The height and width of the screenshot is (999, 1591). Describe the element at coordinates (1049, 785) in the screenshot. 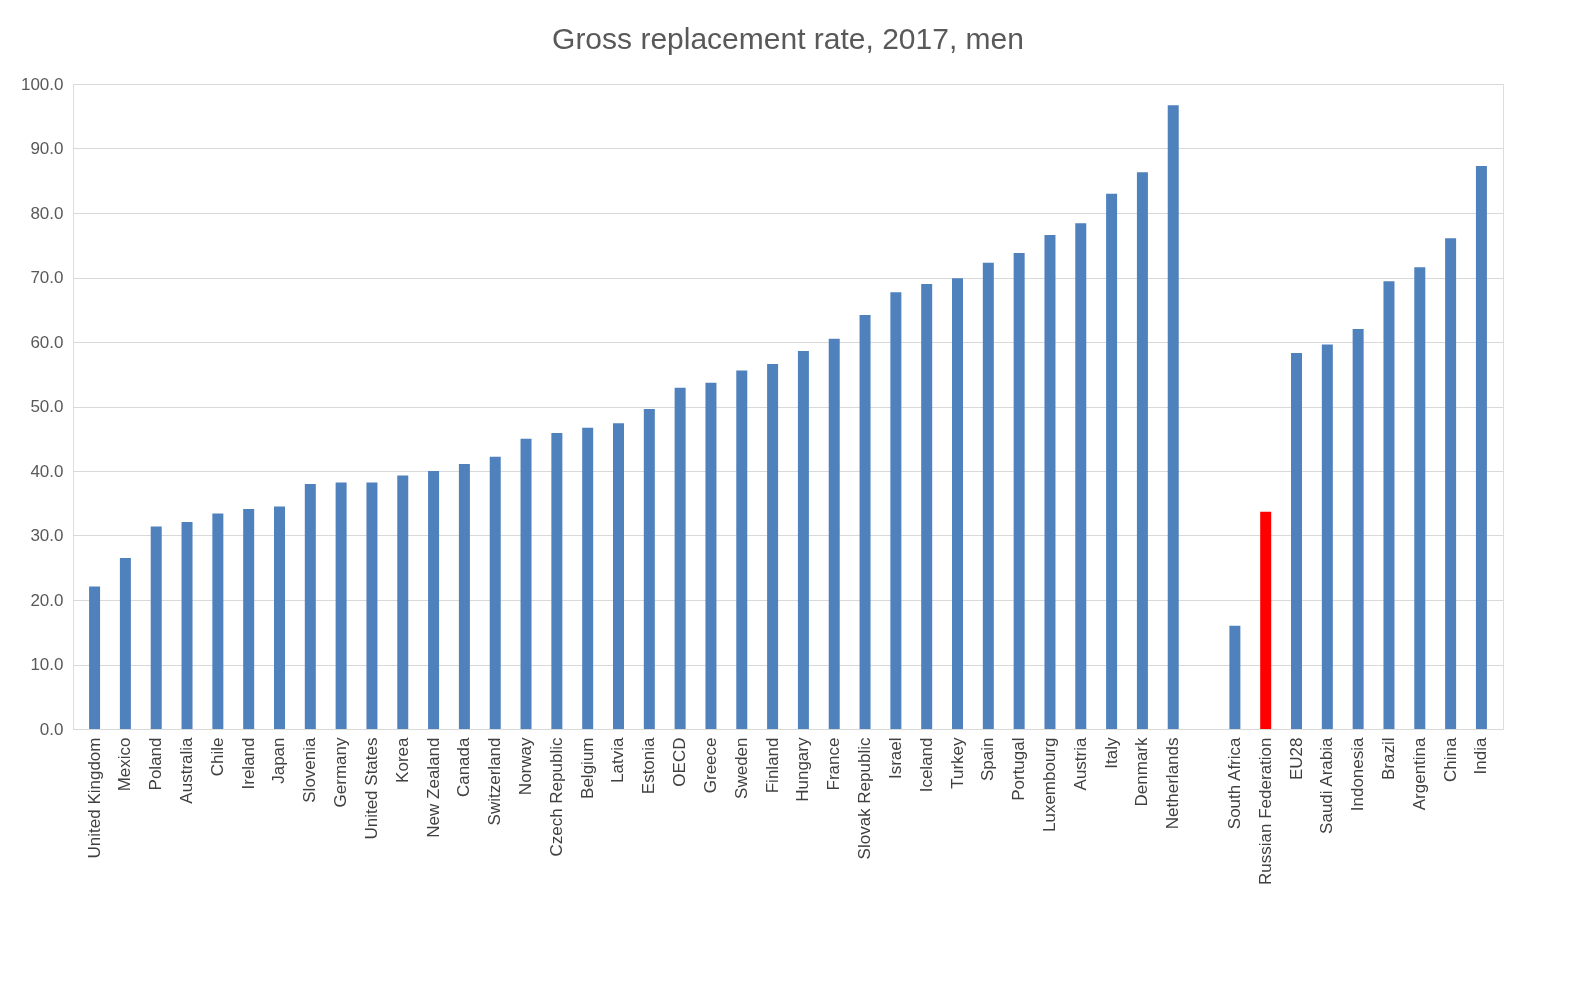

I see `x-tick-label: Luxembourg` at that location.